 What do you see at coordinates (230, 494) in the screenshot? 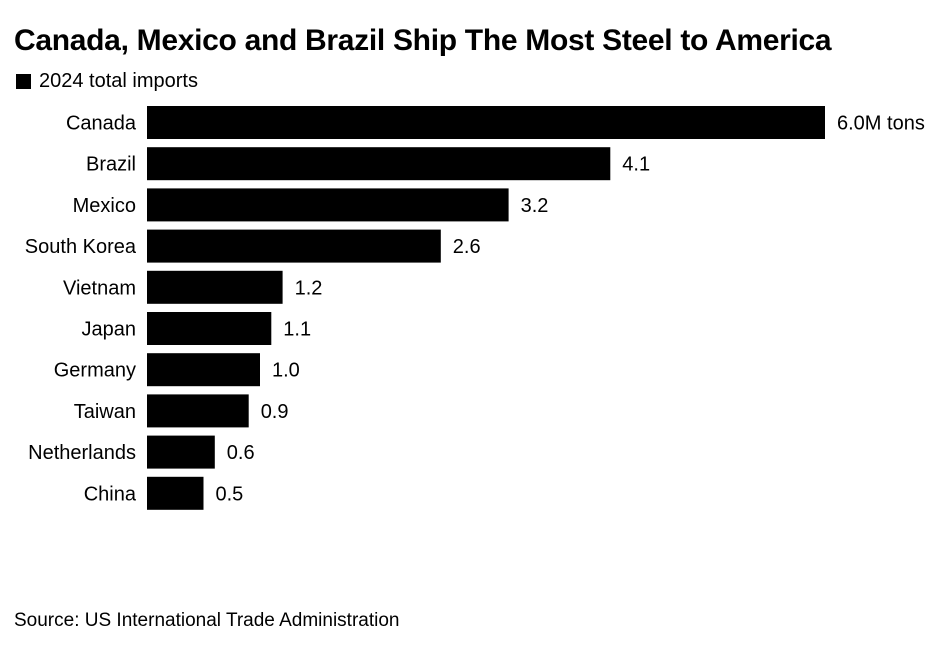
I see `value-label: 0.5` at bounding box center [230, 494].